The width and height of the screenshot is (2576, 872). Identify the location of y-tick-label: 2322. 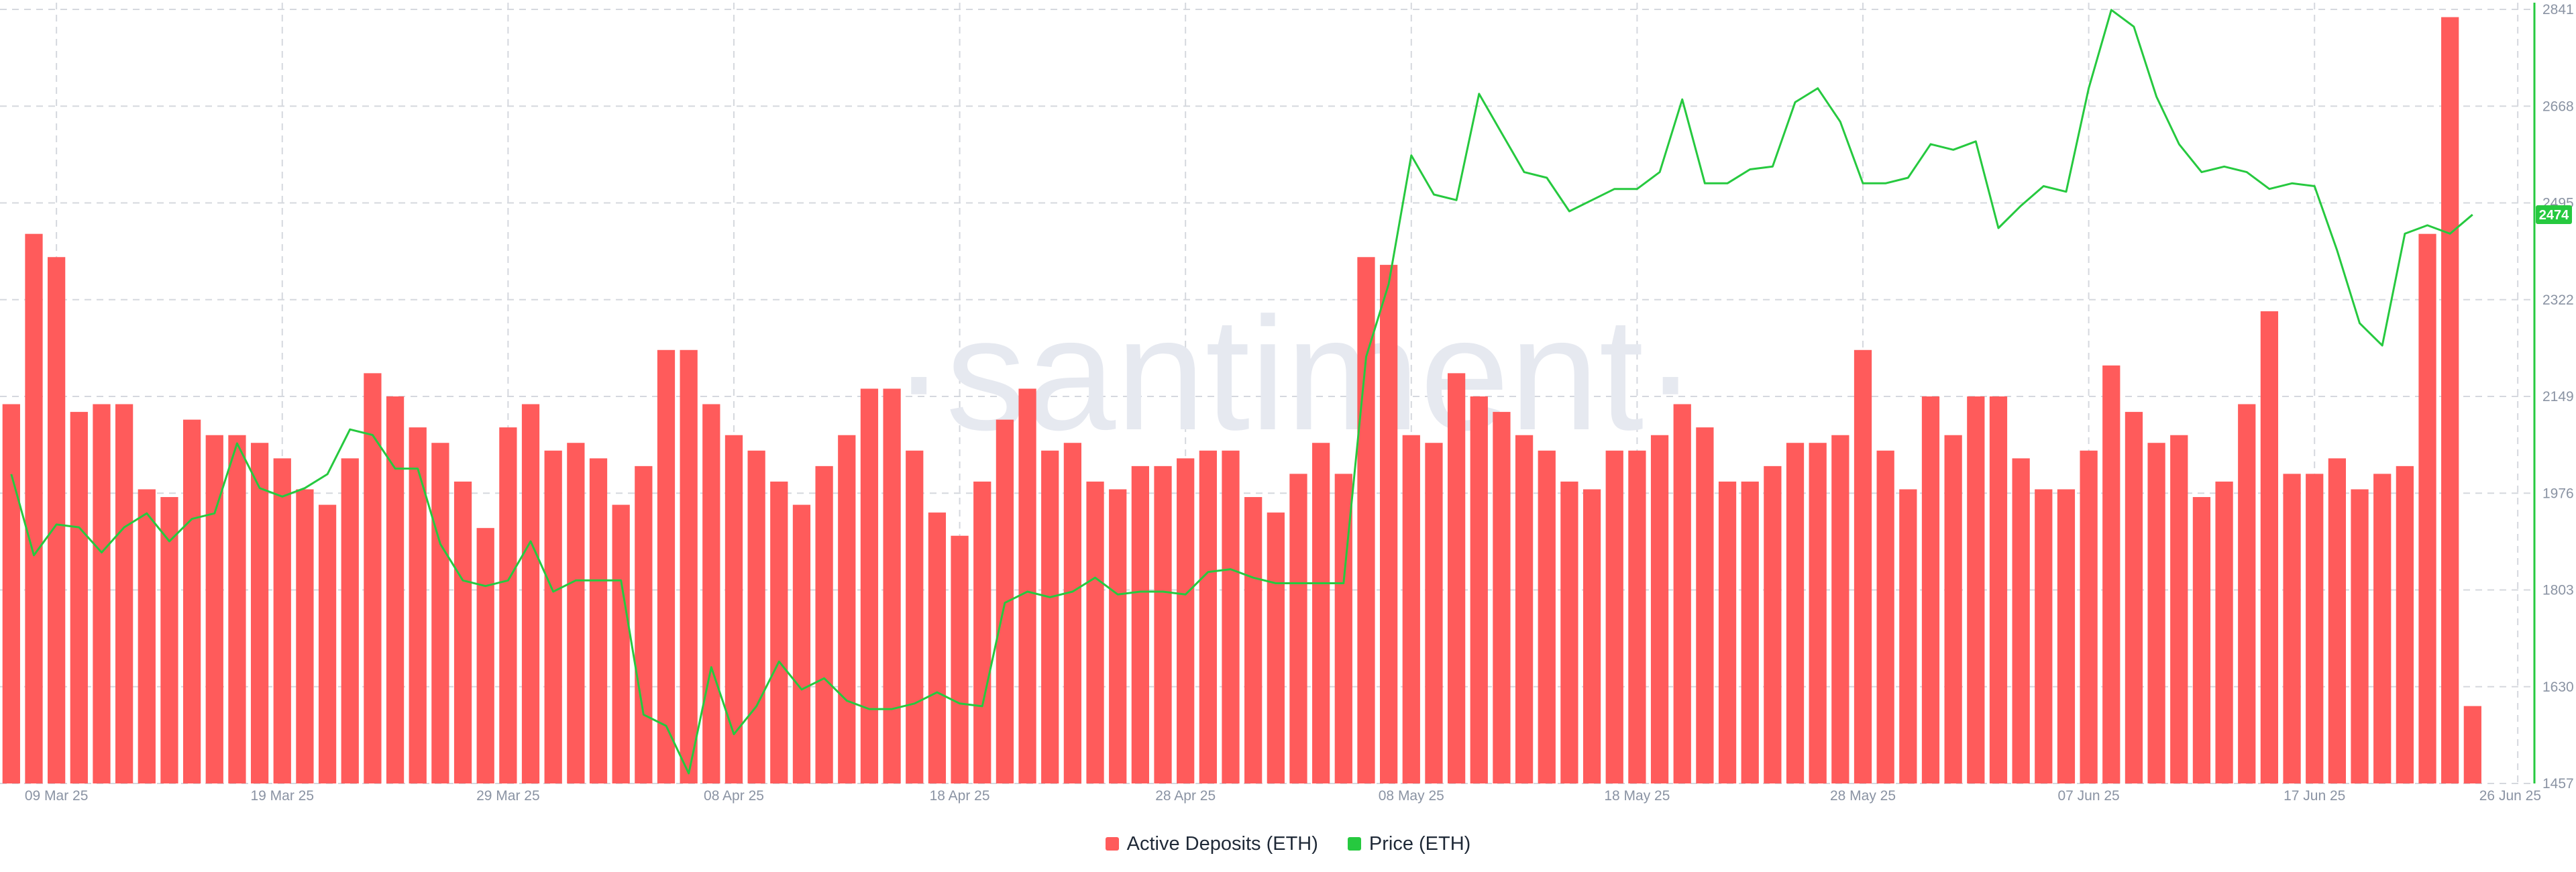
(2558, 300).